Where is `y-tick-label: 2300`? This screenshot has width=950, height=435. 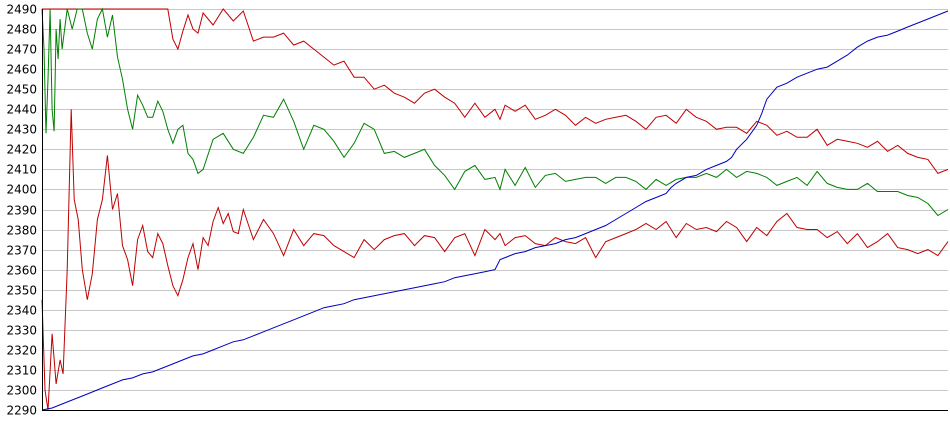
y-tick-label: 2300 is located at coordinates (21, 391).